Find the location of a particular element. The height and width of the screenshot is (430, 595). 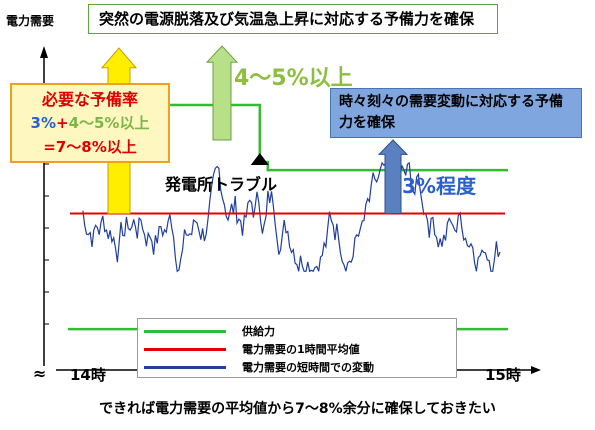

x-axis-arrowhead is located at coordinates (536, 370).